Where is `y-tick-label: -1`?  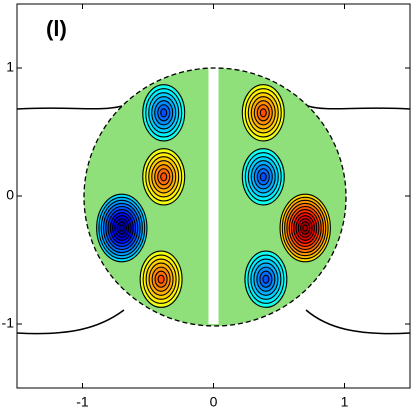 y-tick-label: -1 is located at coordinates (8, 323).